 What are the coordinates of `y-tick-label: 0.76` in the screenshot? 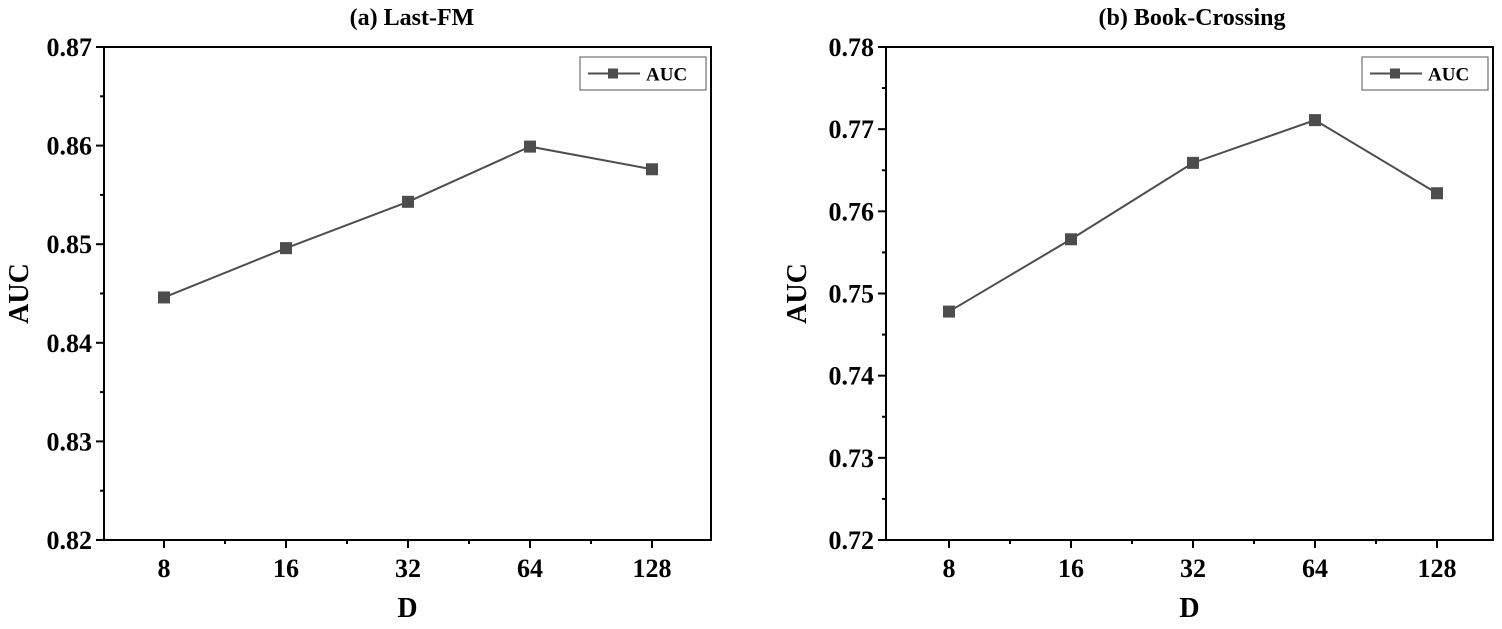 It's located at (852, 211).